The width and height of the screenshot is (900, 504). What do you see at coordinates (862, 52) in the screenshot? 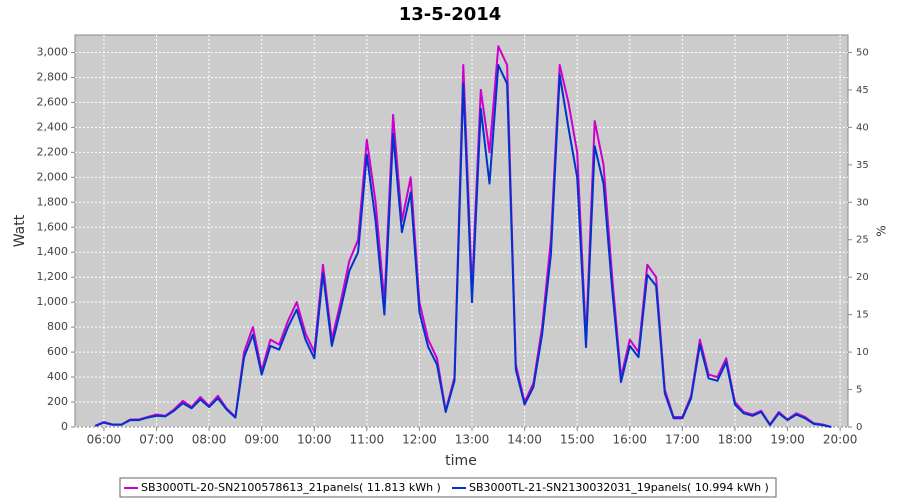
I see `y2-tick-label: 50` at bounding box center [862, 52].